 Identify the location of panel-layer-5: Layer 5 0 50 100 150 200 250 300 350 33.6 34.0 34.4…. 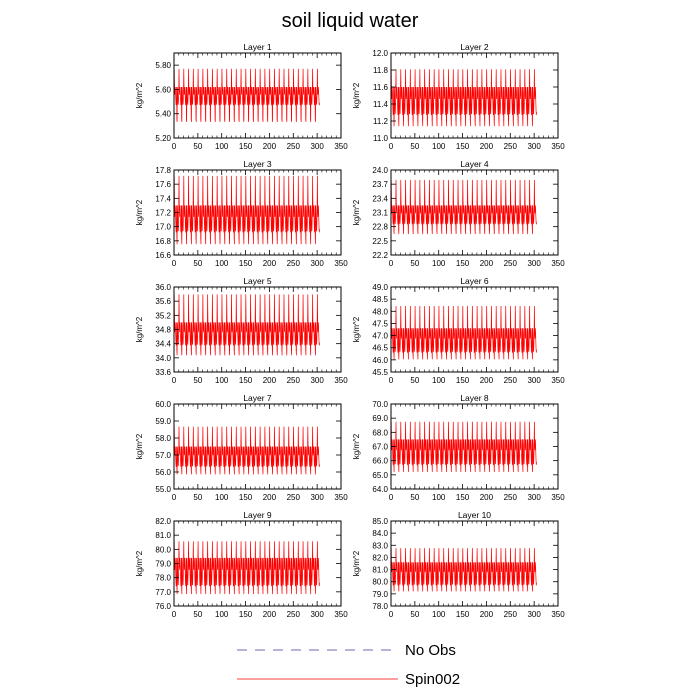
(241, 330).